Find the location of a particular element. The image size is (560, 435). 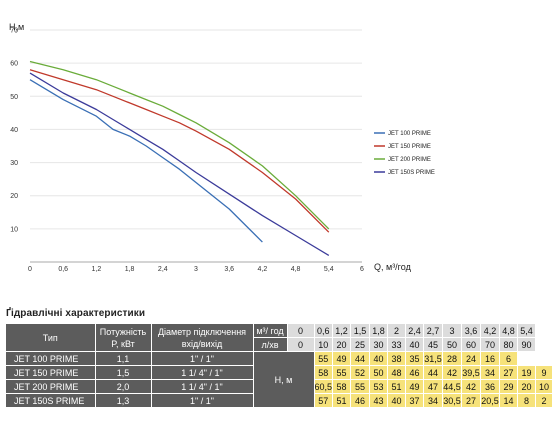

head-value-cell: 48 is located at coordinates (397, 372).